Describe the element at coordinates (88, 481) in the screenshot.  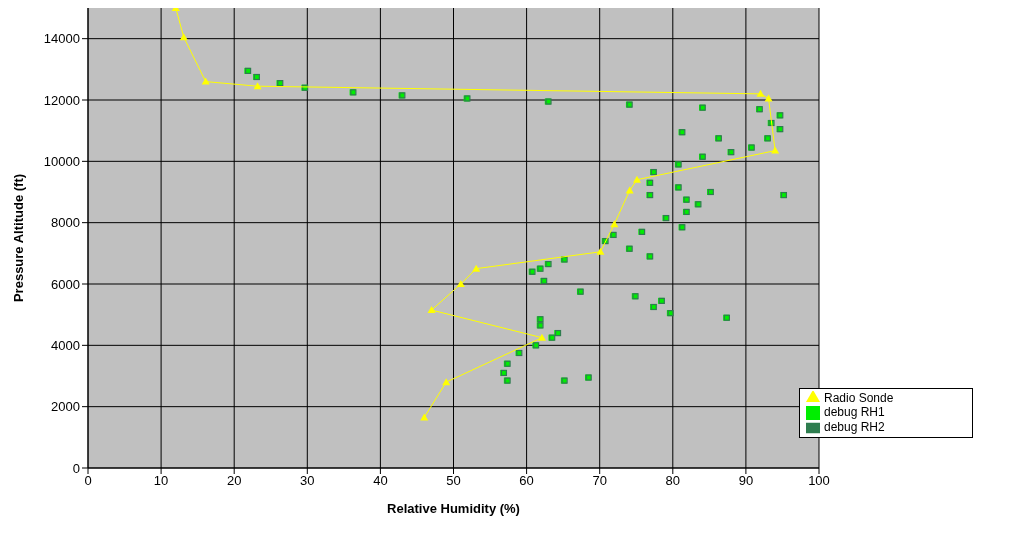
I see `x-tick-label: 0` at that location.